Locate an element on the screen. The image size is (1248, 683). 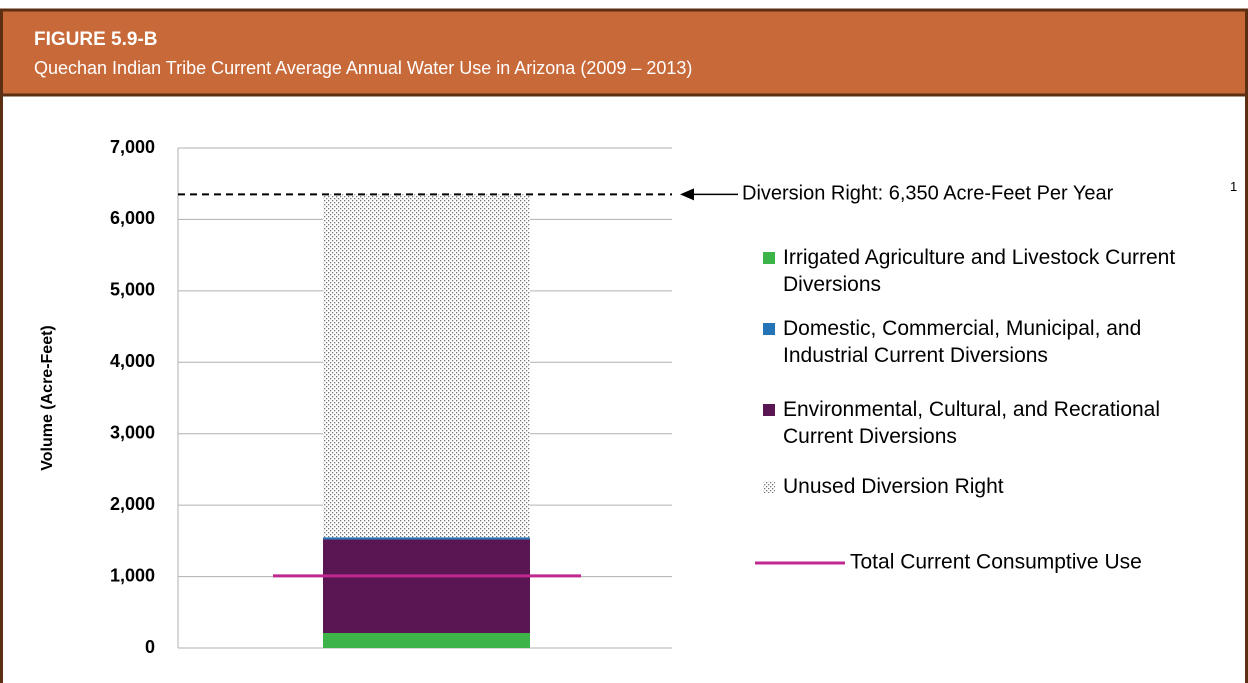
annotation-footnote: 1 is located at coordinates (1233, 186).